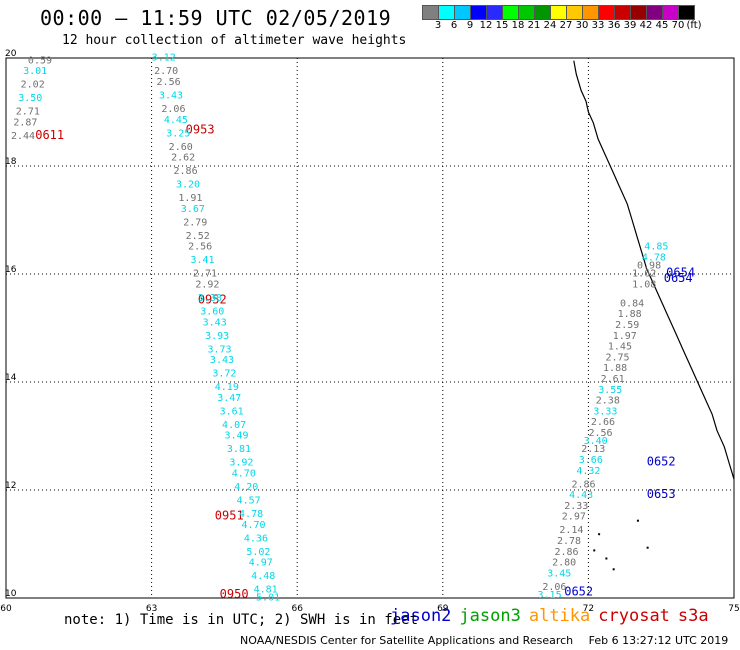 The width and height of the screenshot is (740, 650). What do you see at coordinates (49, 135) in the screenshot?
I see `pass-time-label: 0611` at bounding box center [49, 135].